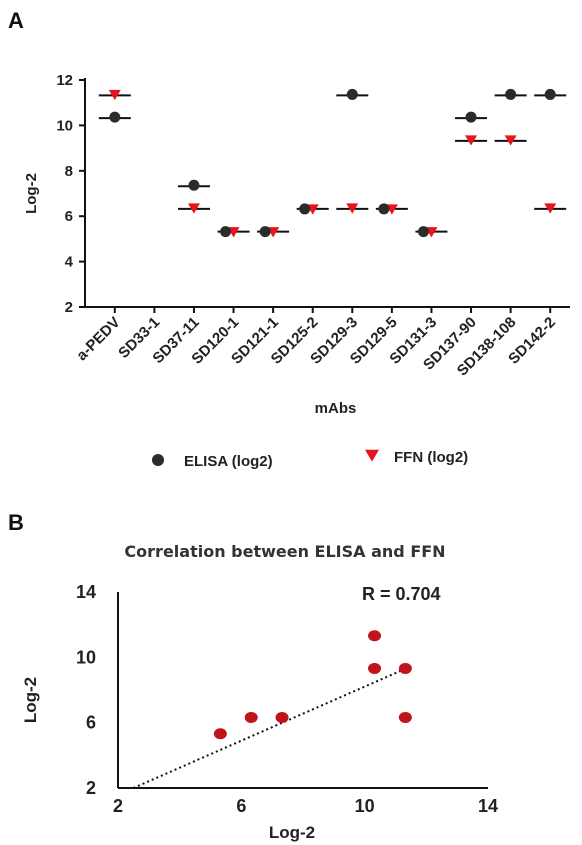 The height and width of the screenshot is (845, 582). I want to click on panel-b-y-axis-title: Log-2, so click(30, 700).